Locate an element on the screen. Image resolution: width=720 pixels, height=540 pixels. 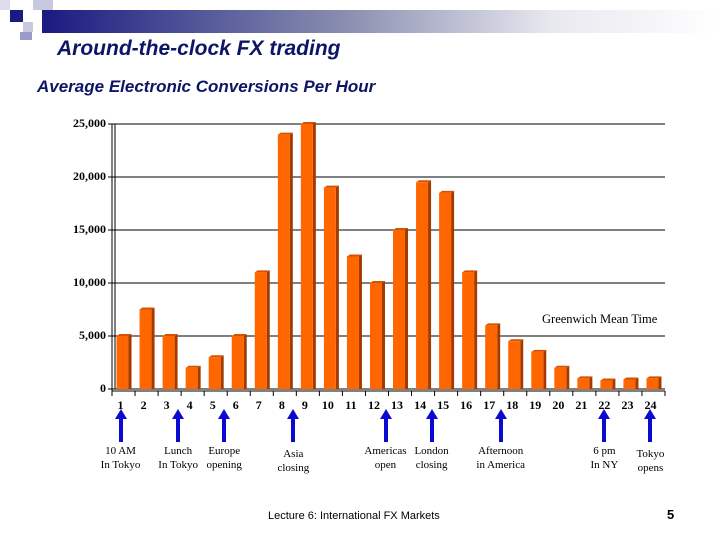
x-tick-label: 14 is located at coordinates (420, 405).